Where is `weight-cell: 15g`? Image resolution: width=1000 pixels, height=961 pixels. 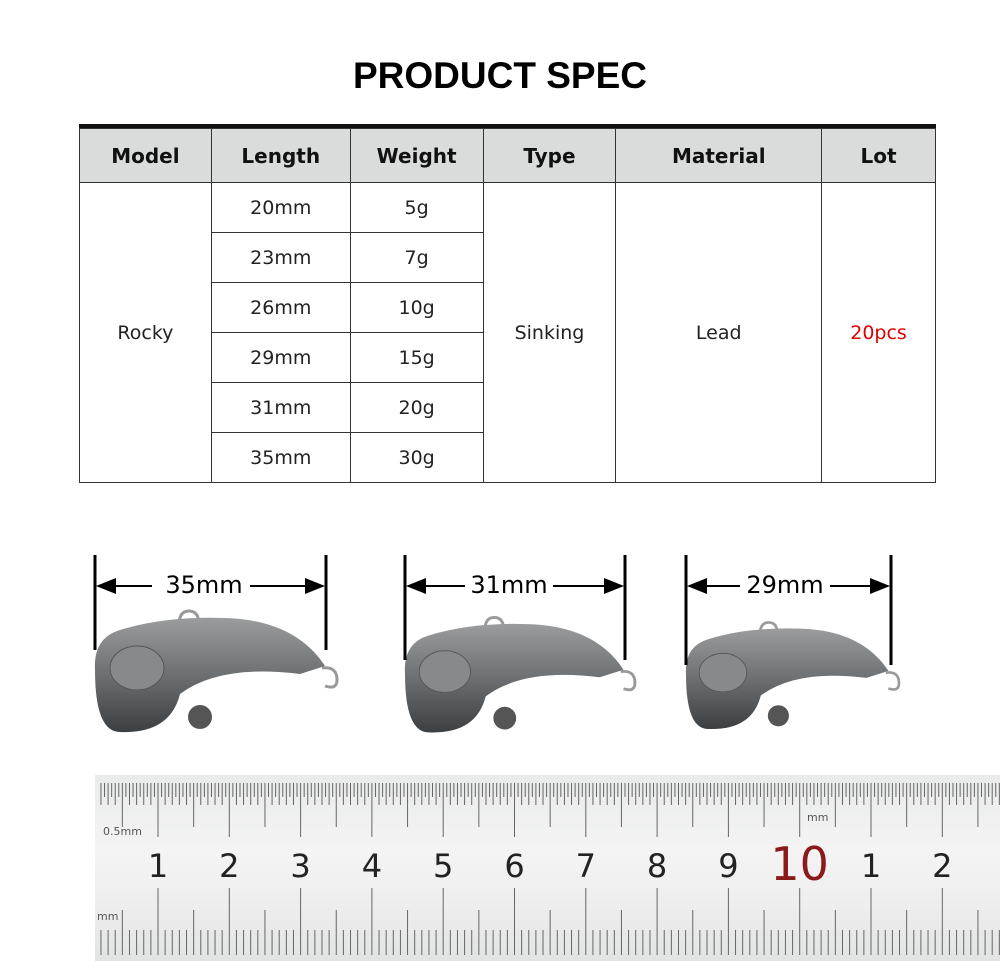
weight-cell: 15g is located at coordinates (416, 357).